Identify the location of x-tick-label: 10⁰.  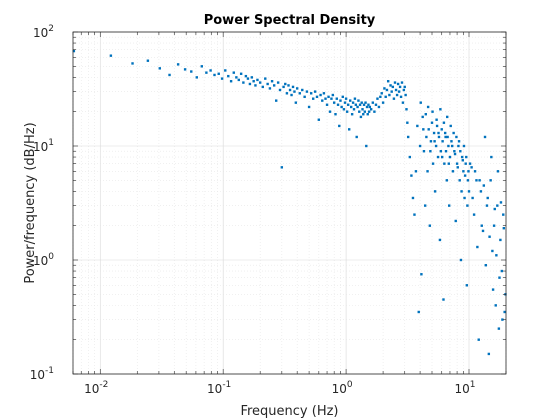
(342, 388).